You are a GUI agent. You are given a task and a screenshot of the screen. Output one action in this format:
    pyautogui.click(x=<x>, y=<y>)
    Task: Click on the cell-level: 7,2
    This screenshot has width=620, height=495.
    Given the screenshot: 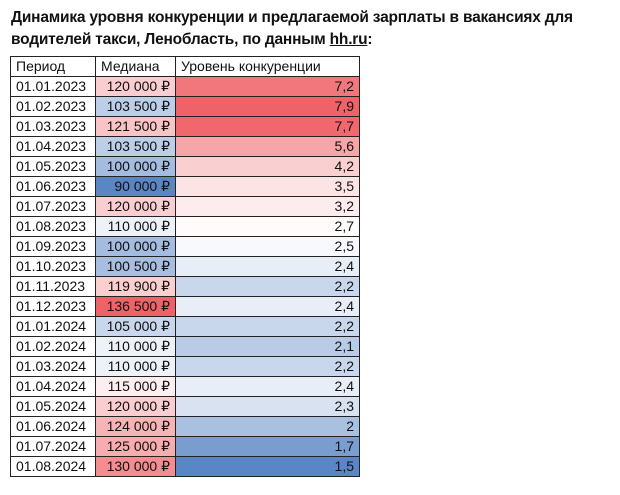 What is the action you would take?
    pyautogui.click(x=267, y=86)
    